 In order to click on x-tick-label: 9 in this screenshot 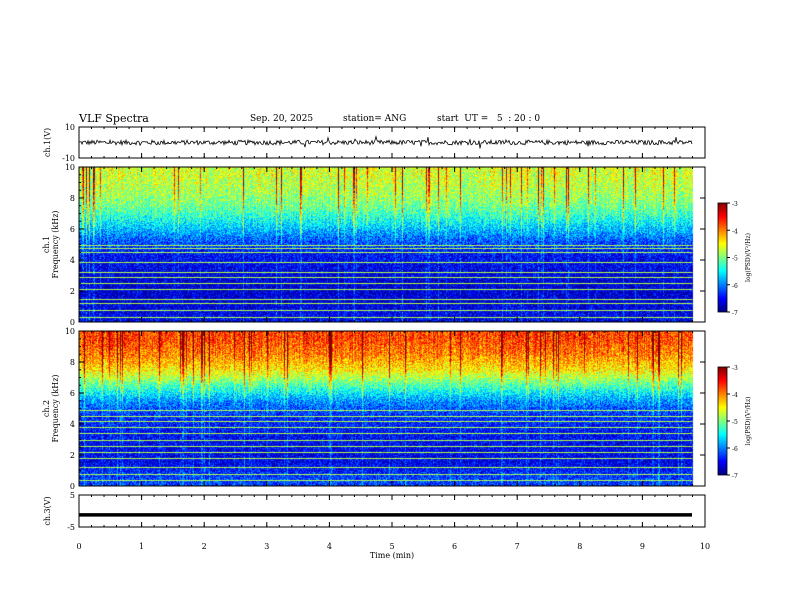, I will do `click(642, 546)`.